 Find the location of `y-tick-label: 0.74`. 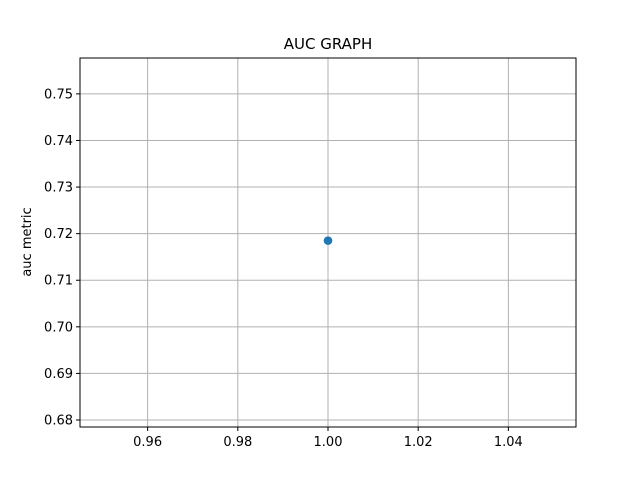

y-tick-label: 0.74 is located at coordinates (58, 141).